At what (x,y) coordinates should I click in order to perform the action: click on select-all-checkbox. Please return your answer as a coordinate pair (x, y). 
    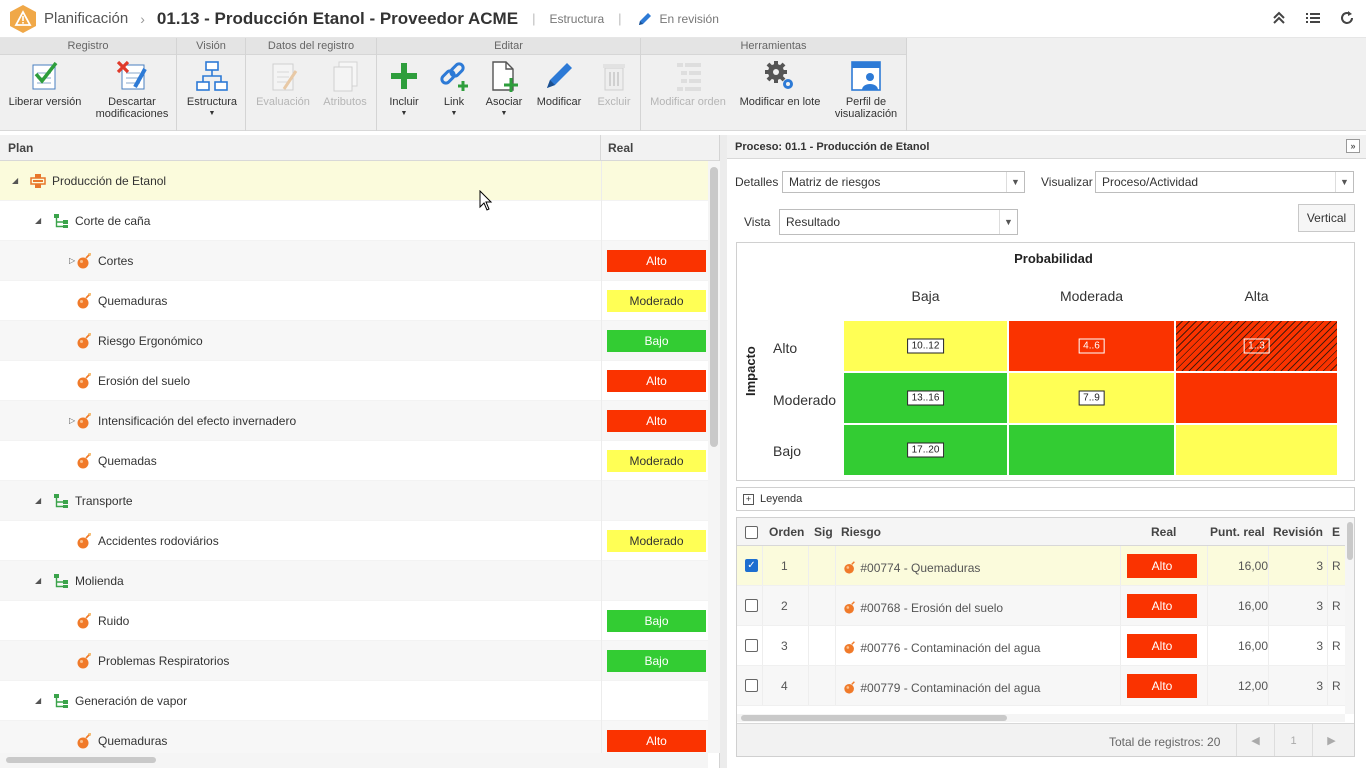
    Looking at the image, I should click on (751, 532).